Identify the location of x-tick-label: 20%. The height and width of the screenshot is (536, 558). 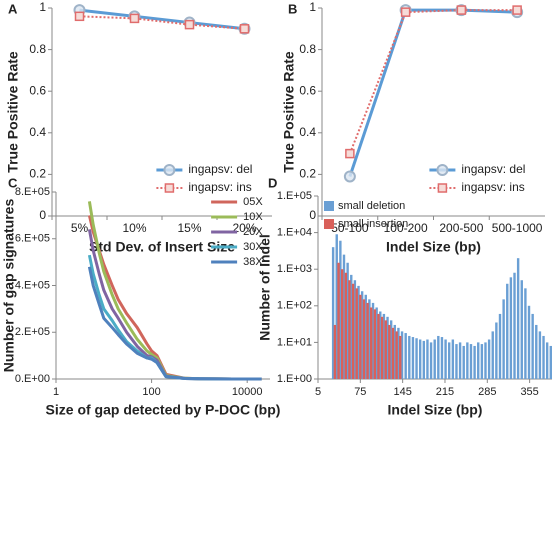
(244, 228).